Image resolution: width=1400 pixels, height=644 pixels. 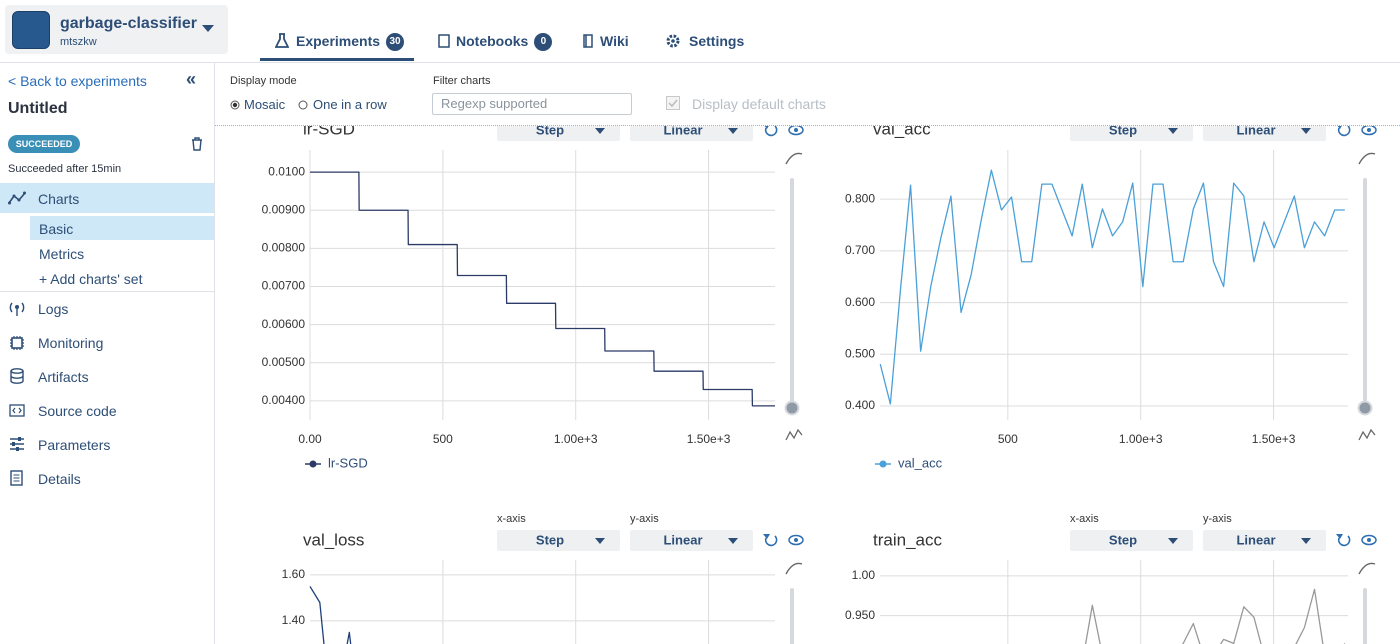 I want to click on y-tick-label: 0.00800, so click(x=284, y=248).